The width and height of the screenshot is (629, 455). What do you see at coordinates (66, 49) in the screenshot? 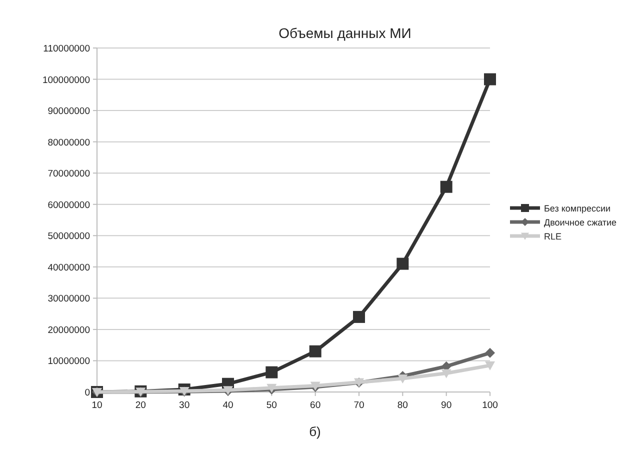
I see `y-tick-label: 110000000` at bounding box center [66, 49].